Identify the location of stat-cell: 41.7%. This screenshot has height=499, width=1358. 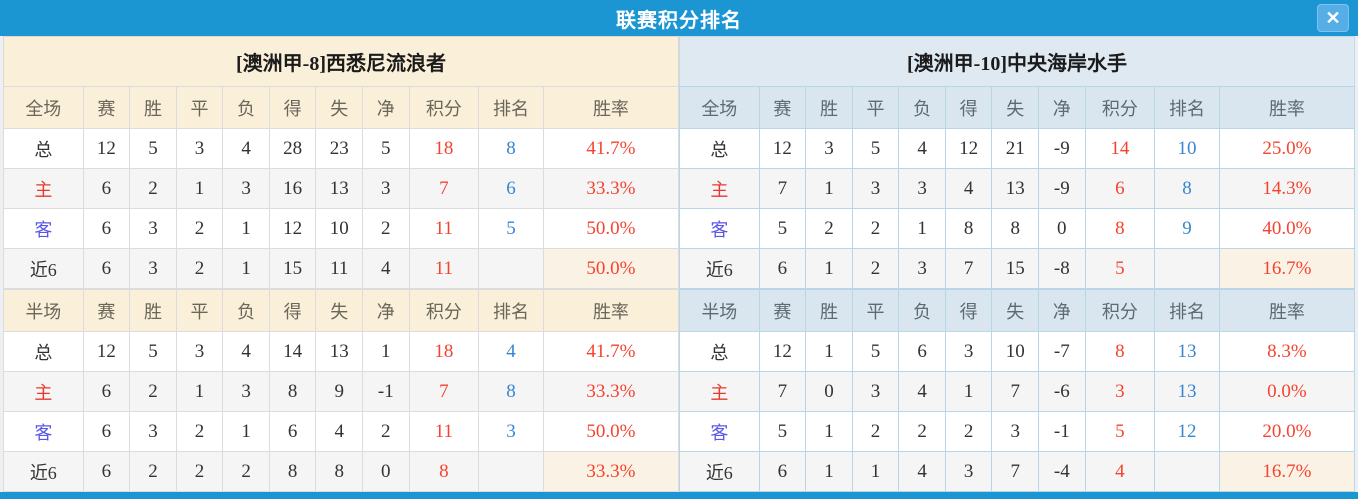
(611, 148).